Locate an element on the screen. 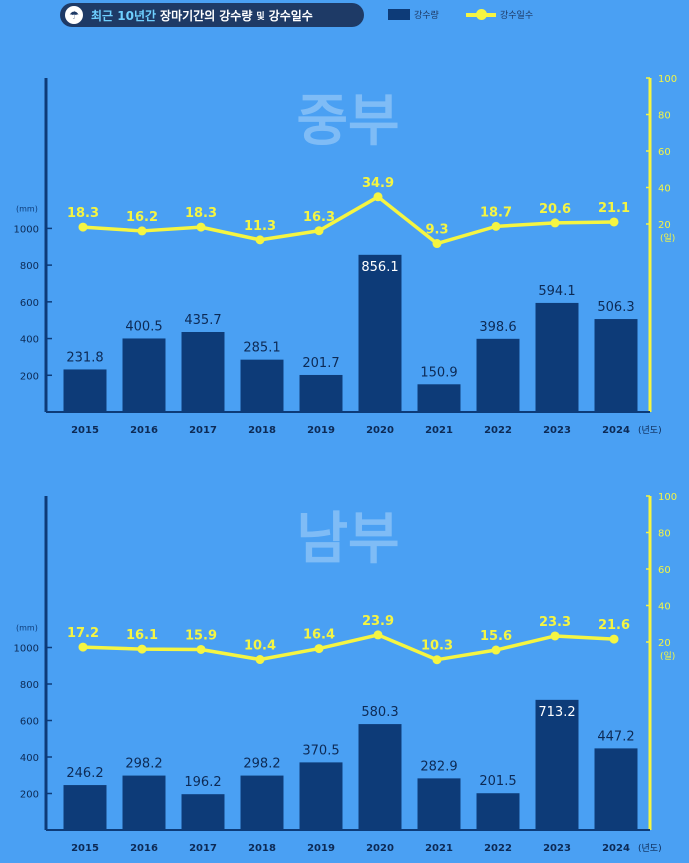  panel2-x-tick-label: 2024 is located at coordinates (616, 848).